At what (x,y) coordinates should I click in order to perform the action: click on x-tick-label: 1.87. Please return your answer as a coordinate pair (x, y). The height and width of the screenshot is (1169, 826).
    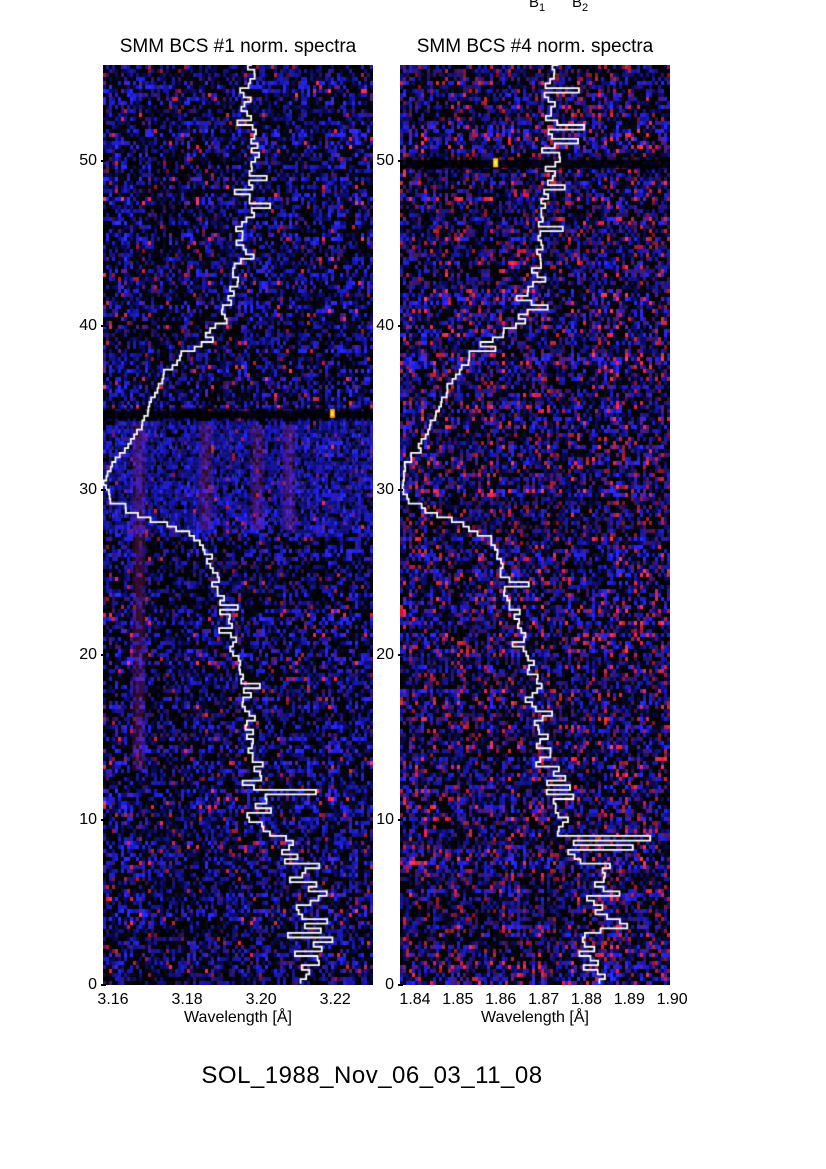
    Looking at the image, I should click on (543, 999).